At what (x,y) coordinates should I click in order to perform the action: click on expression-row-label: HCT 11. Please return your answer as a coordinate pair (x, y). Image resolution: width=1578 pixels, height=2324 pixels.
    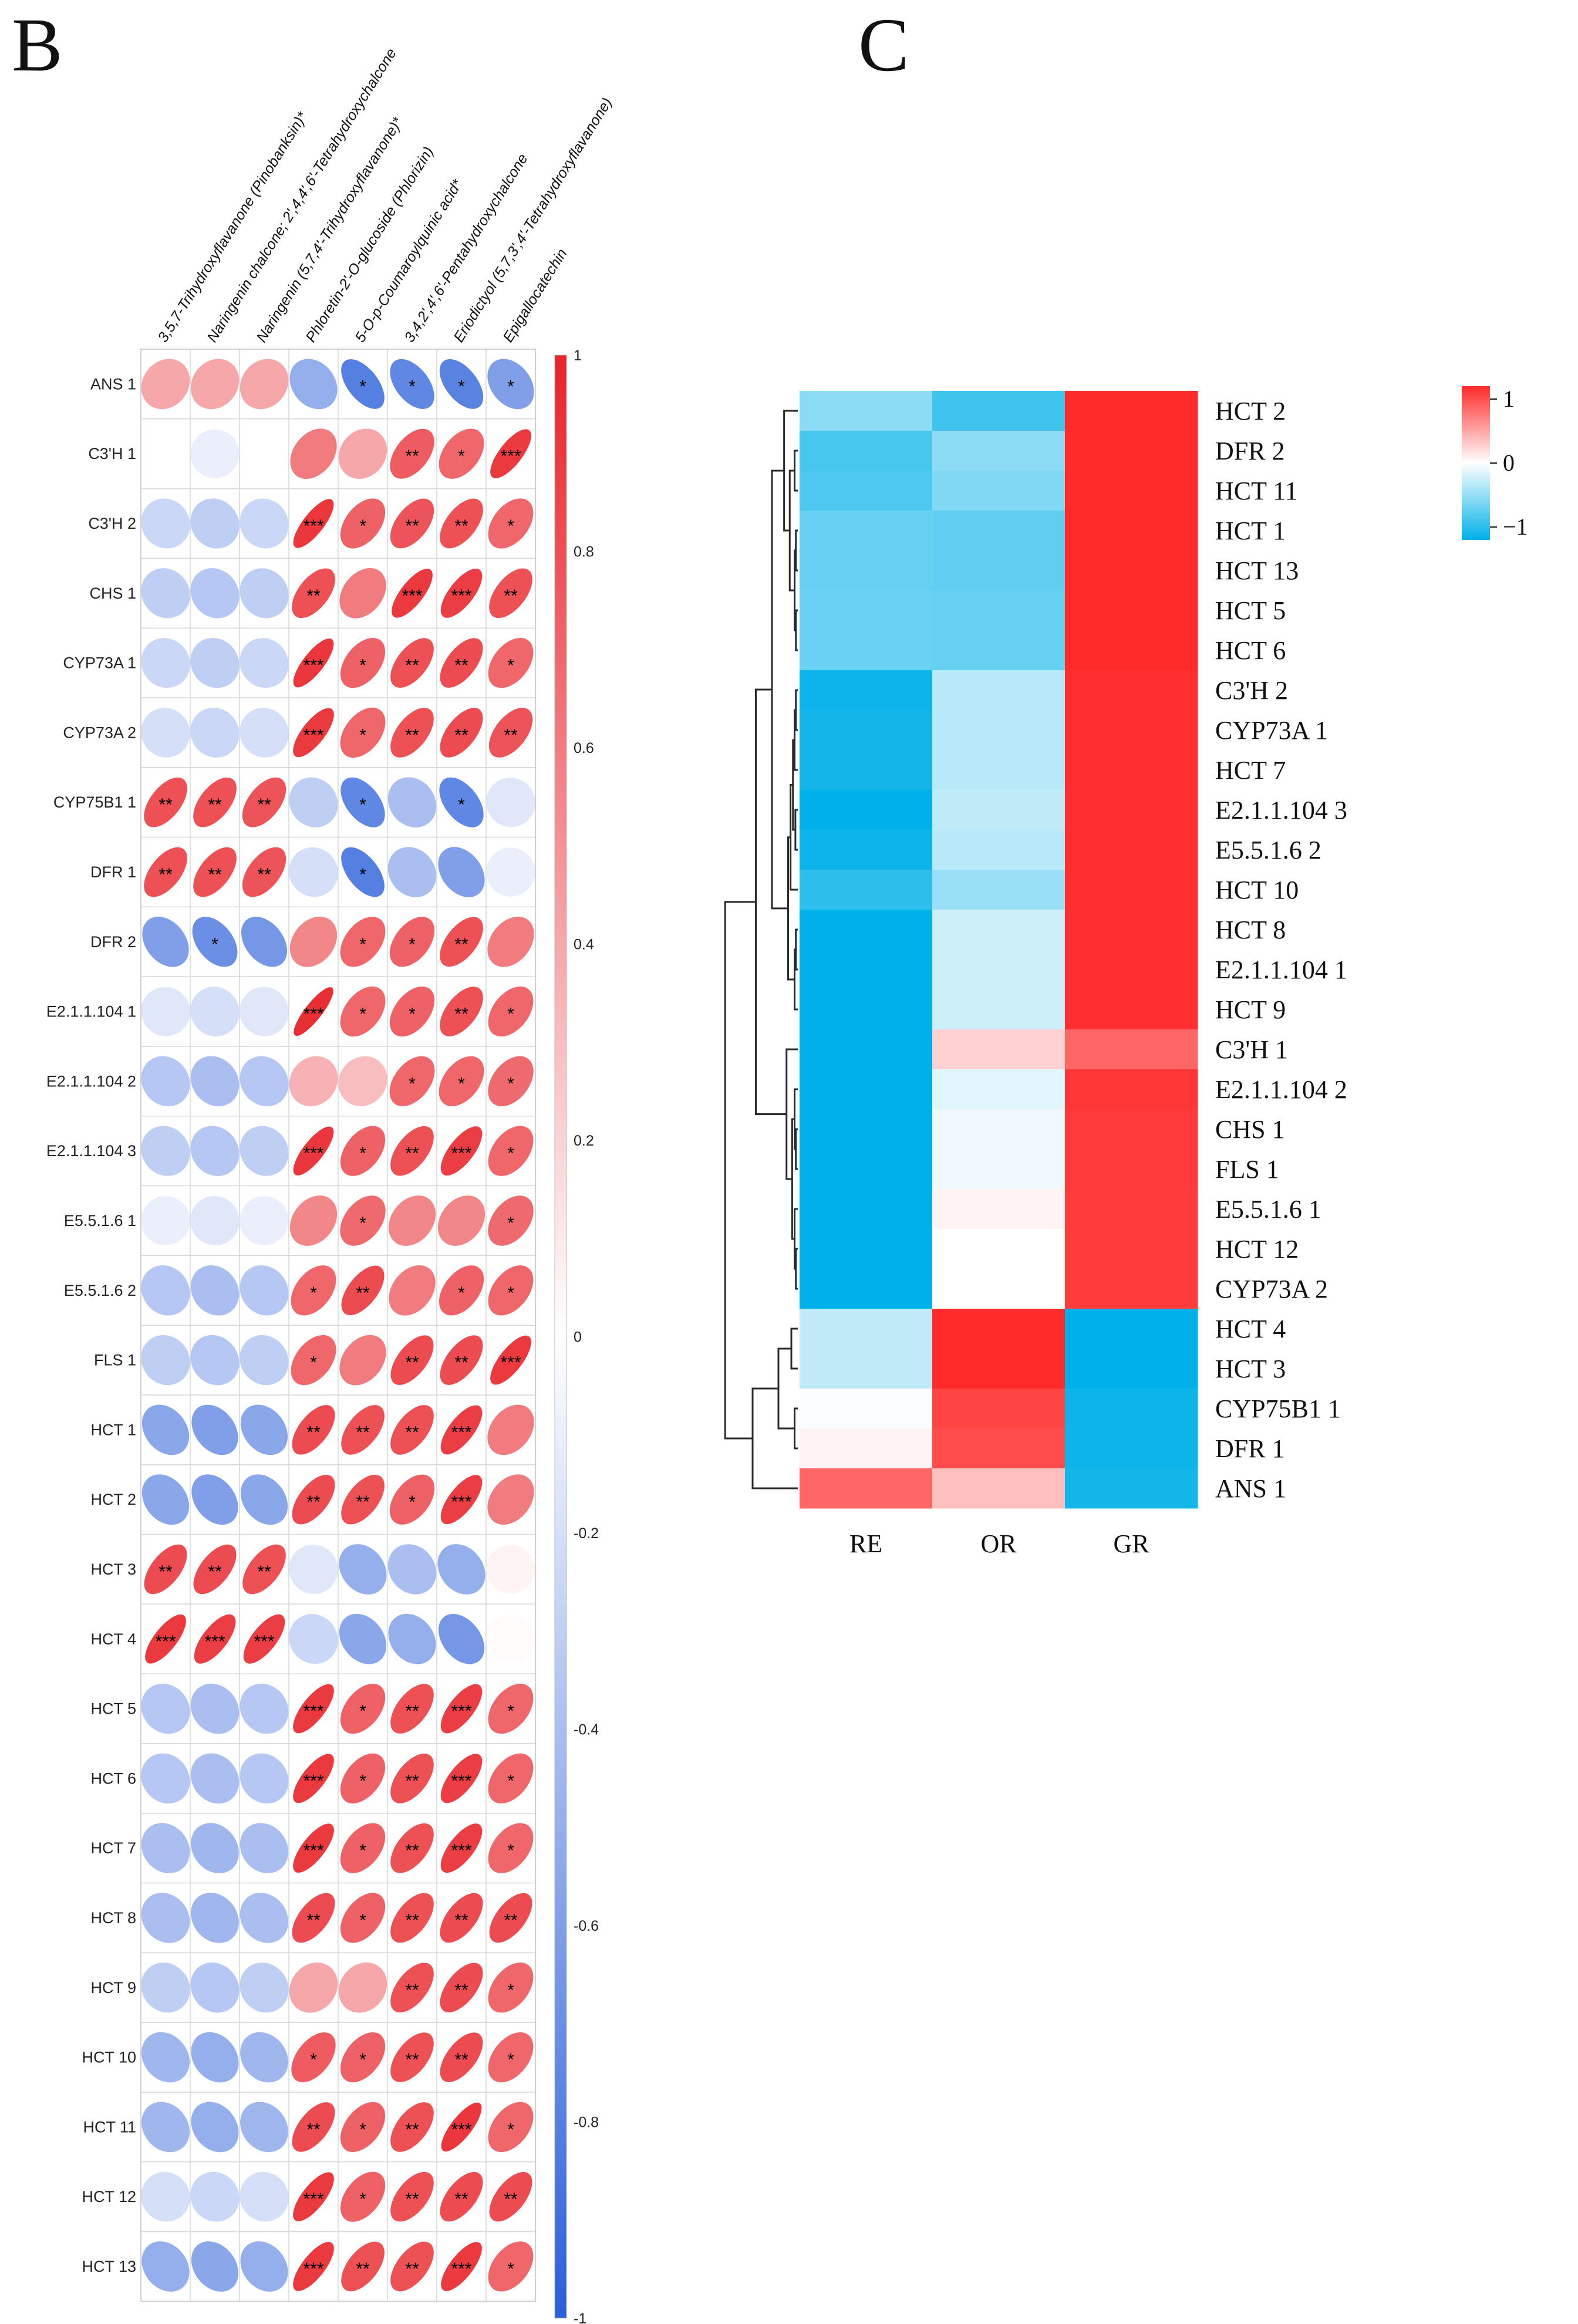
    Looking at the image, I should click on (1256, 491).